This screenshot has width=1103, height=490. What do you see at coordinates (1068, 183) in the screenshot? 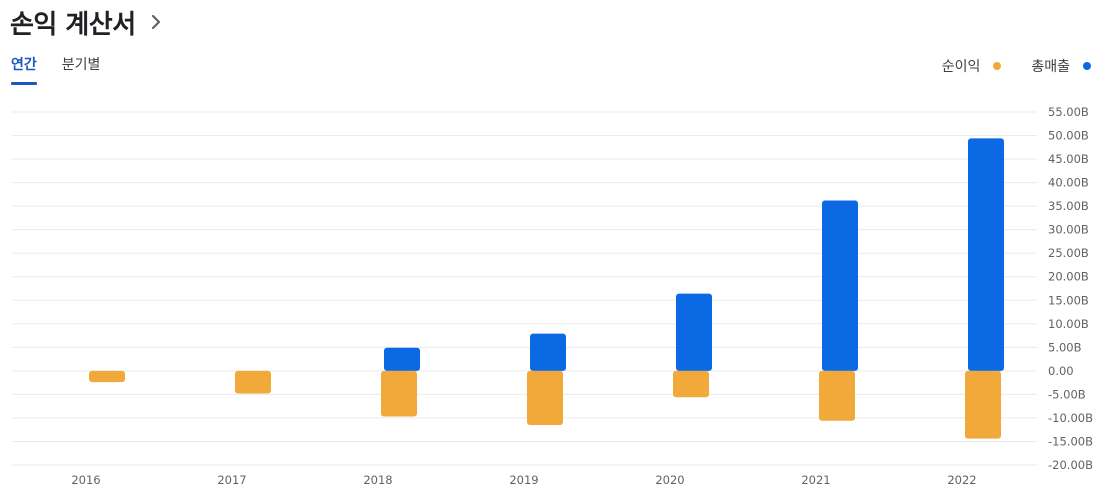
I see `y-tick-label: 40.00B` at bounding box center [1068, 183].